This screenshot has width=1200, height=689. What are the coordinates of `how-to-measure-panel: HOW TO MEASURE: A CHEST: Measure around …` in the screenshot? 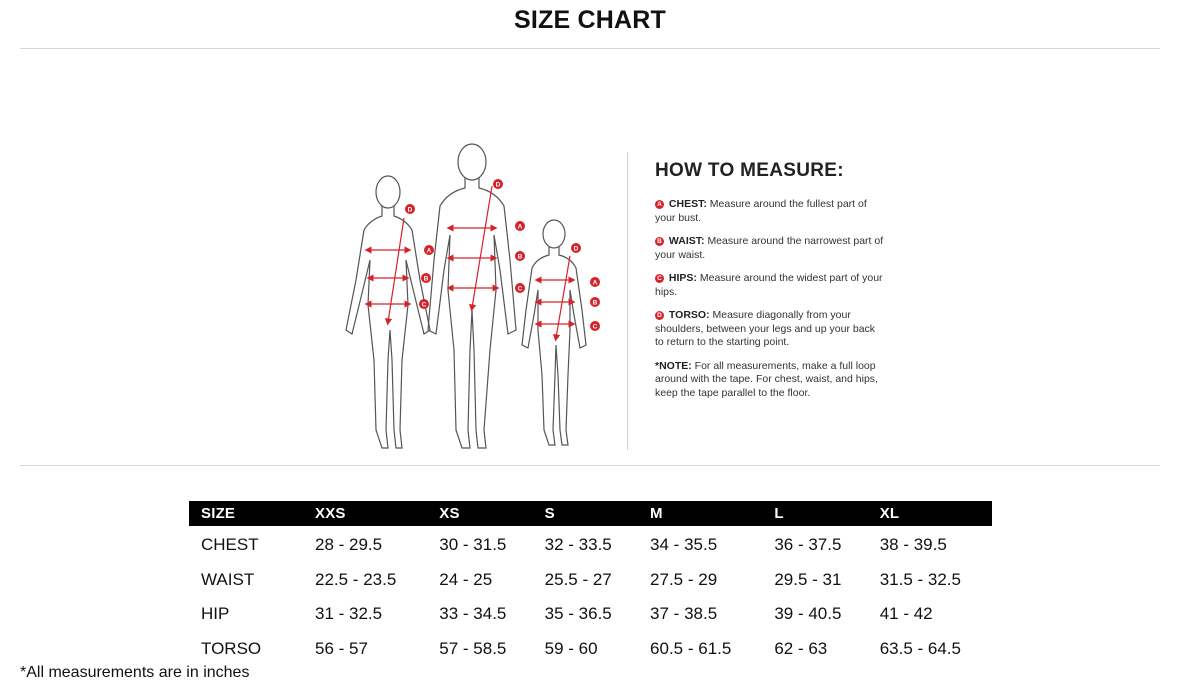 It's located at (770, 280).